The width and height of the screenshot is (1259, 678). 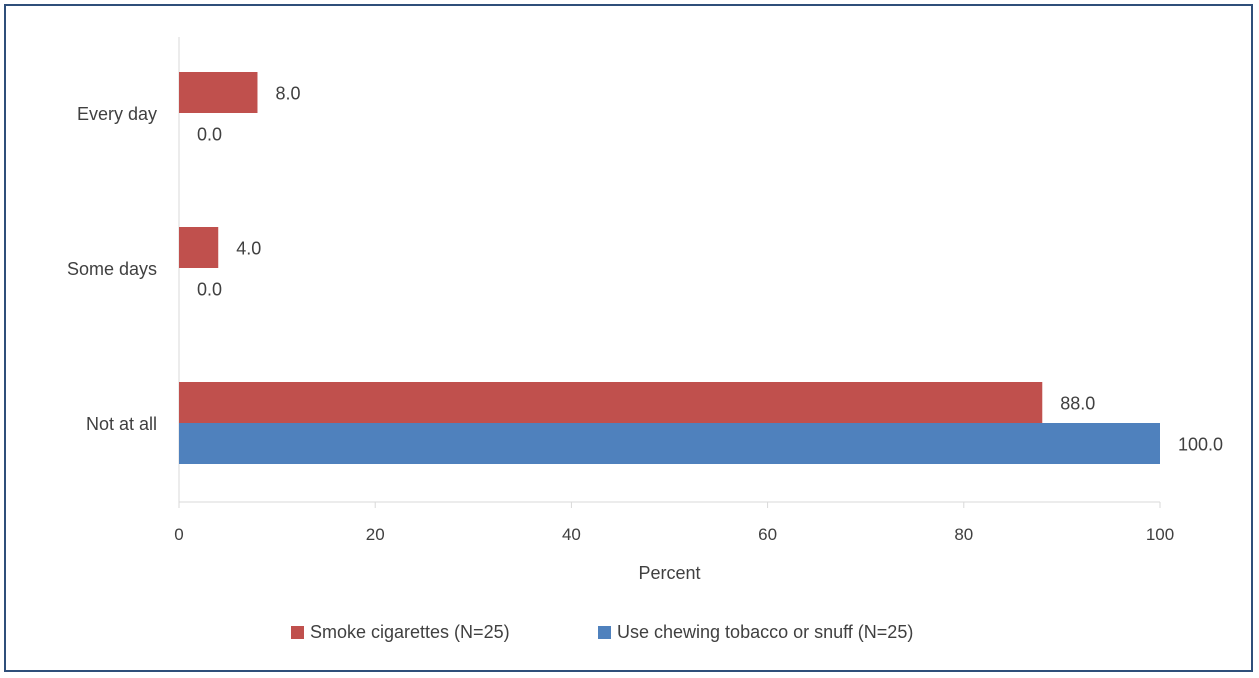 What do you see at coordinates (375, 534) in the screenshot?
I see `x-tick-label: 20` at bounding box center [375, 534].